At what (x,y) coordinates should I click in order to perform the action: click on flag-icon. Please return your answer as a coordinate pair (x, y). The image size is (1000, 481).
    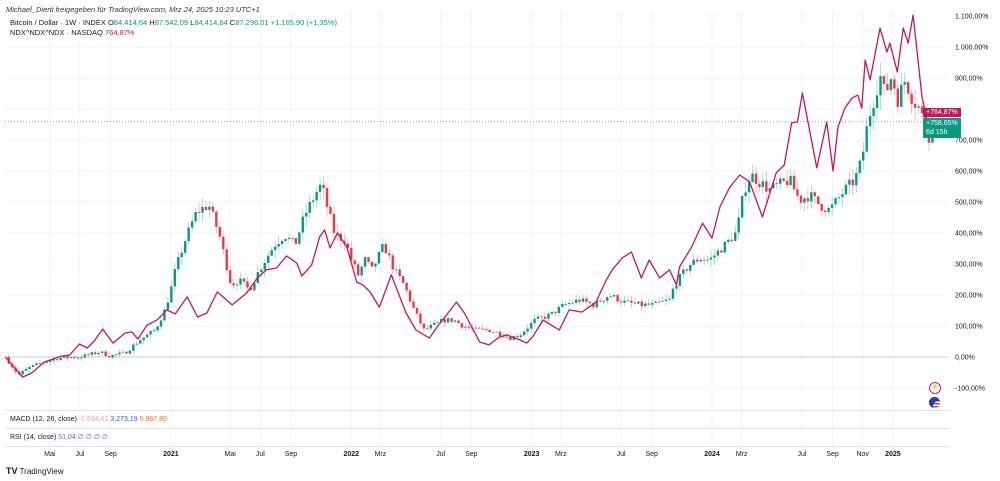
    Looking at the image, I should click on (934, 402).